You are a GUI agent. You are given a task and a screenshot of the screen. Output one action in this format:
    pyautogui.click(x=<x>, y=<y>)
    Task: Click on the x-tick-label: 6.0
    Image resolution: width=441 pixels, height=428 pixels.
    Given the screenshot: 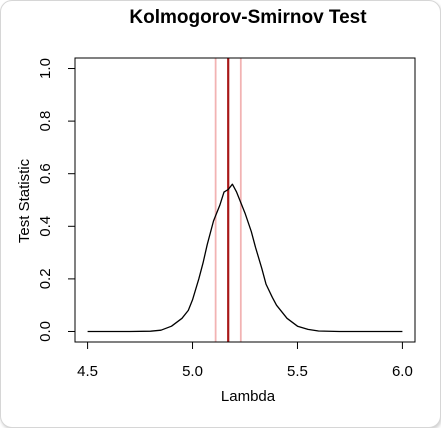 What is the action you would take?
    pyautogui.click(x=402, y=371)
    